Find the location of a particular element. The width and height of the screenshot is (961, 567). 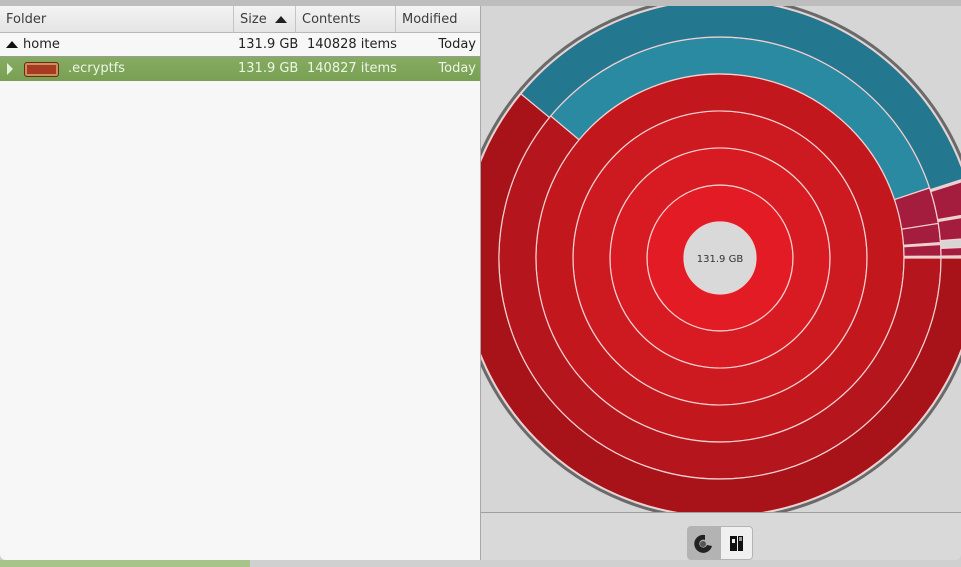

collapse-arrow-icon is located at coordinates (12, 44).